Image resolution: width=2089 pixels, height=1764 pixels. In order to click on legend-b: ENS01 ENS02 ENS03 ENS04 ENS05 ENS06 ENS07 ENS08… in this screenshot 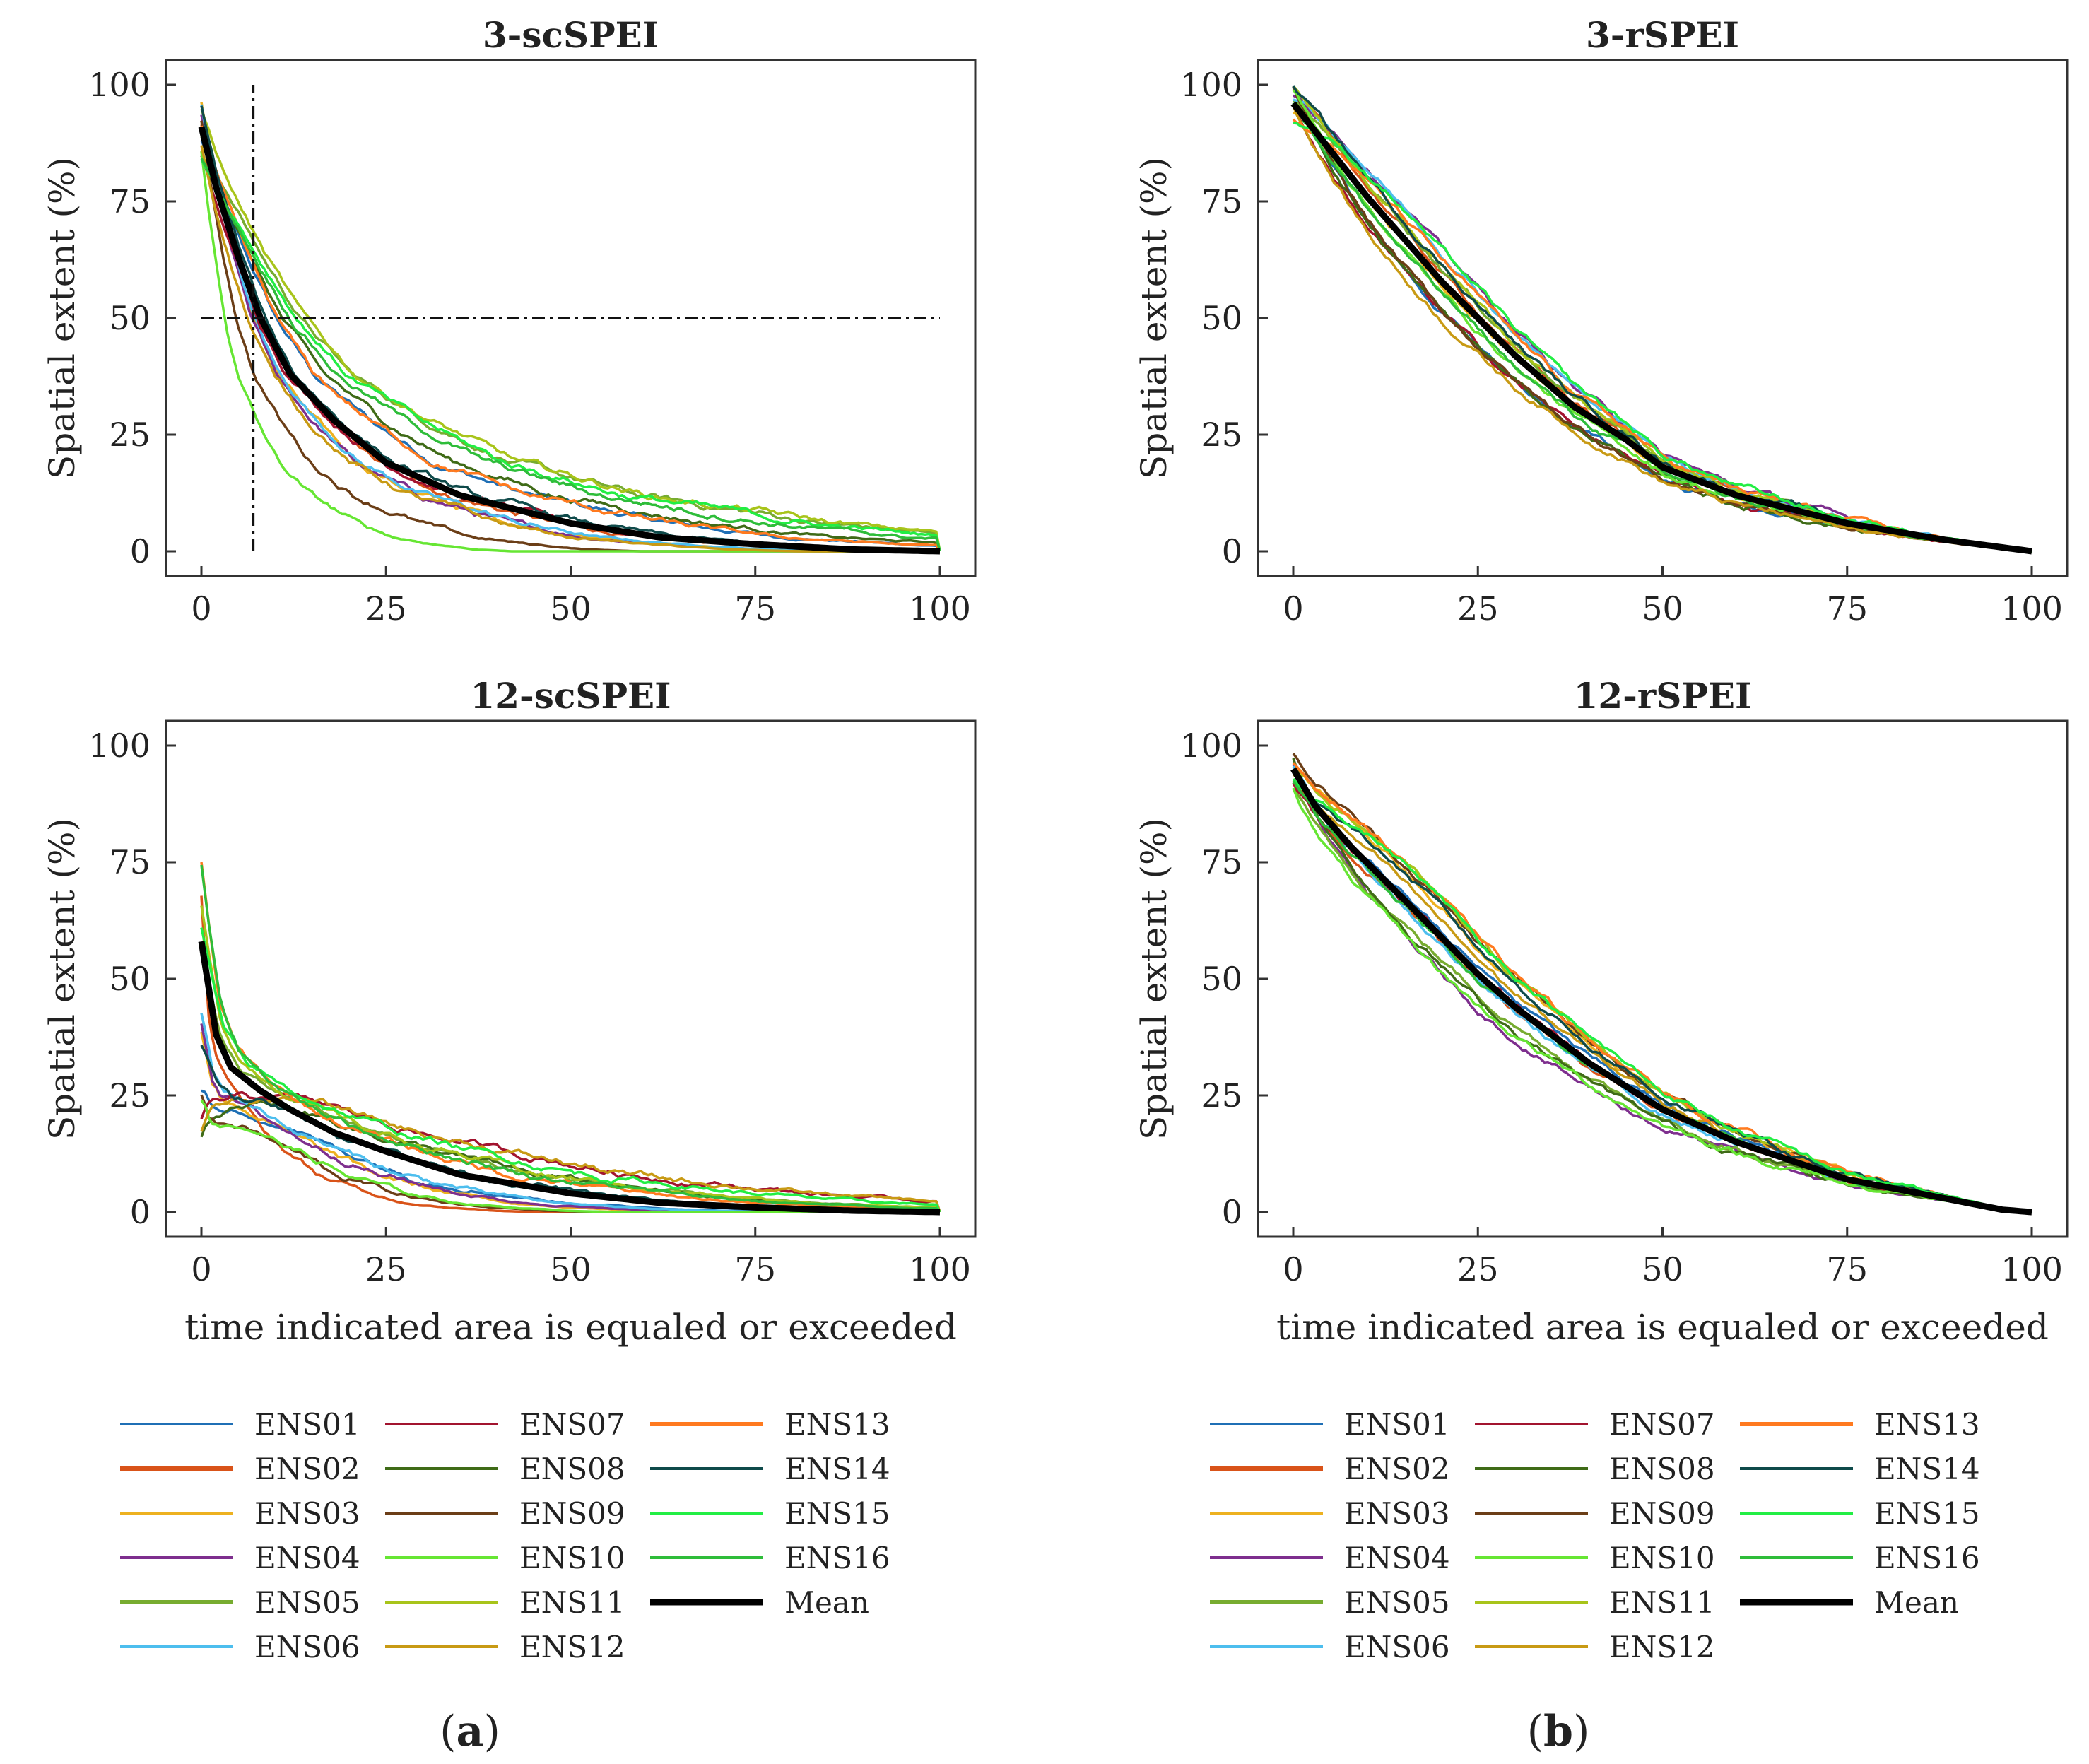, I will do `click(1595, 1535)`.